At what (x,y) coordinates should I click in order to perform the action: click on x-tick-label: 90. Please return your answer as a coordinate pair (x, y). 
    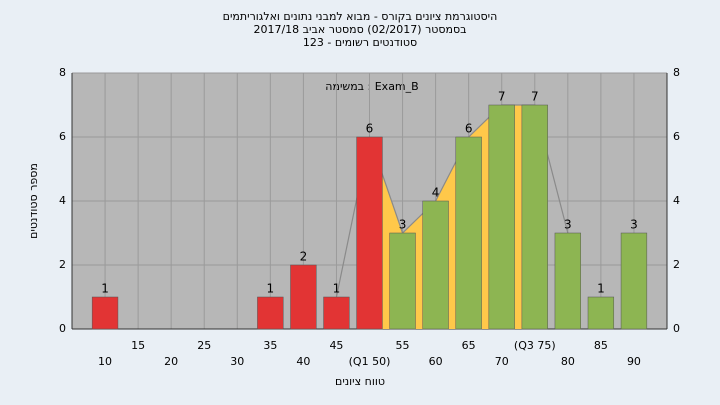
    Looking at the image, I should click on (634, 361).